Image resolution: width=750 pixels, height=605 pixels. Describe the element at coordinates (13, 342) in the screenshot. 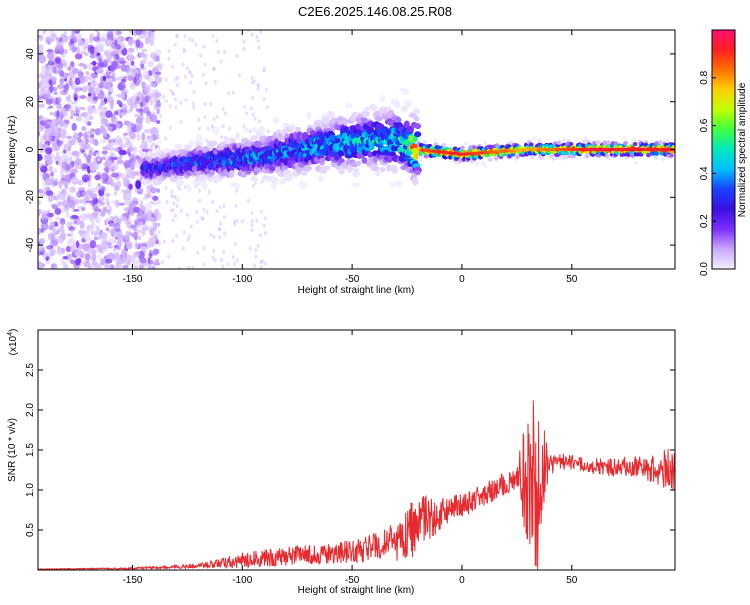

I see `svg-text: (x104)` at that location.